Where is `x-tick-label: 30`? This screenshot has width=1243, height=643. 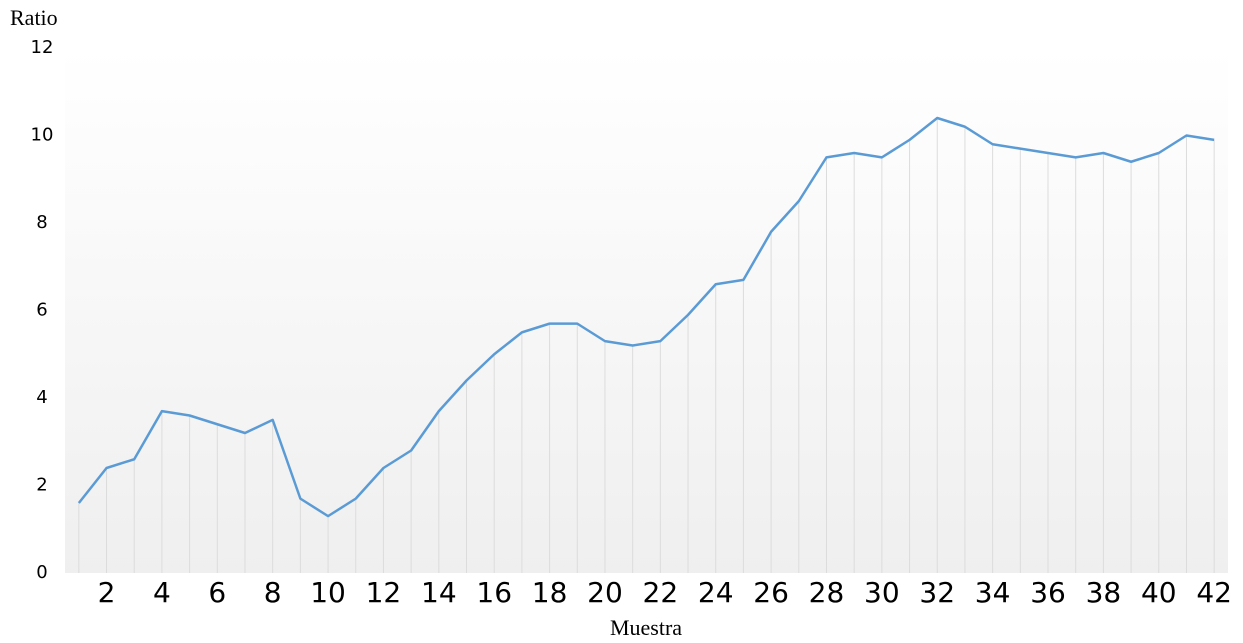
x-tick-label: 30 is located at coordinates (882, 592).